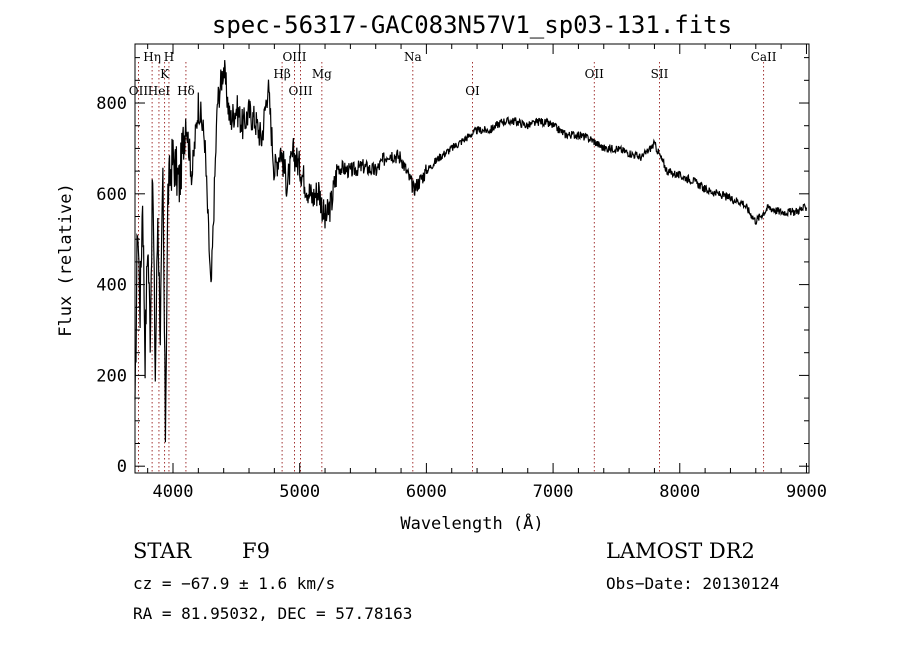 Image resolution: width=900 pixels, height=649 pixels. Describe the element at coordinates (234, 583) in the screenshot. I see `velocity-readout: cz = −67.9 ± 1.6 km/s` at that location.